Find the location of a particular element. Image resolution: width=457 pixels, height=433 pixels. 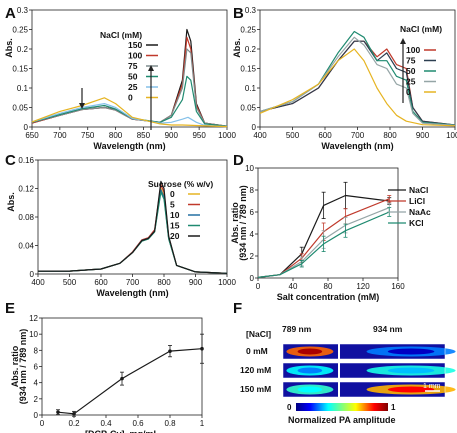

colorbar-max: 1 is located at coordinates (393, 407).